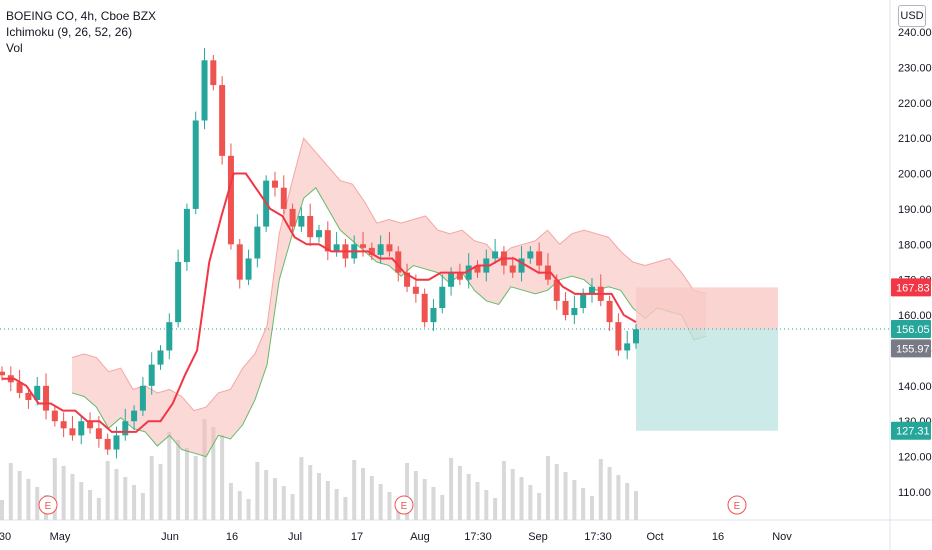 The height and width of the screenshot is (550, 932). Describe the element at coordinates (5, 537) in the screenshot. I see `x-tick-label: 30` at that location.